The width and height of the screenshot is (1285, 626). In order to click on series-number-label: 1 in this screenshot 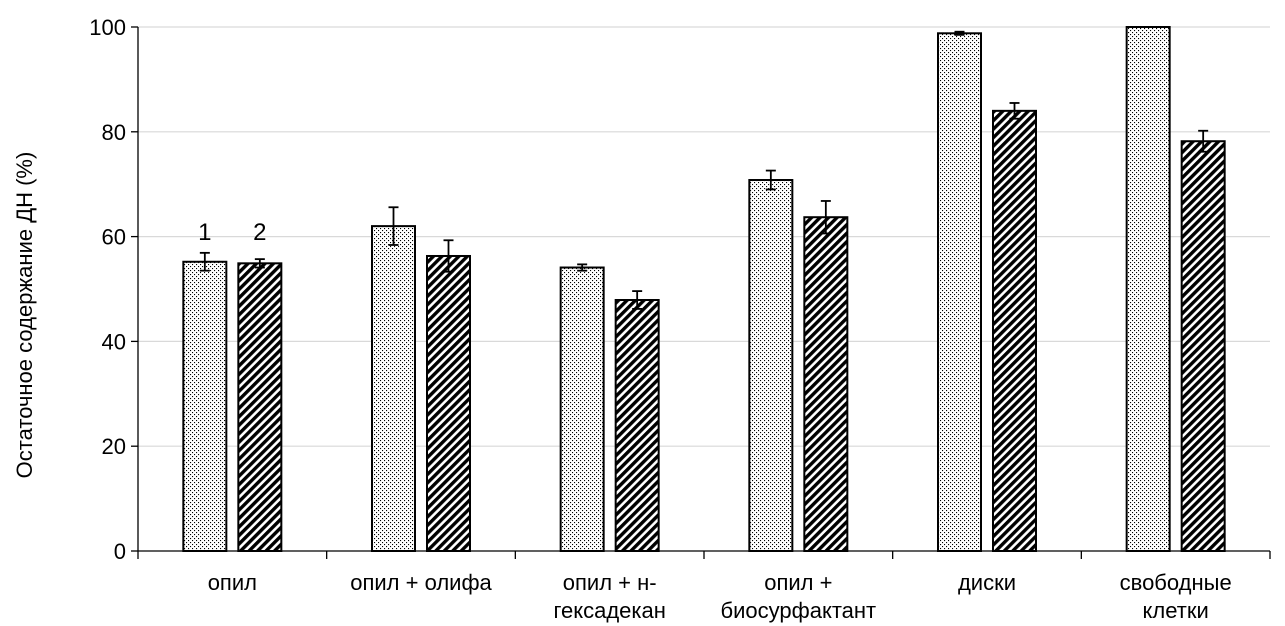, I will do `click(204, 232)`.